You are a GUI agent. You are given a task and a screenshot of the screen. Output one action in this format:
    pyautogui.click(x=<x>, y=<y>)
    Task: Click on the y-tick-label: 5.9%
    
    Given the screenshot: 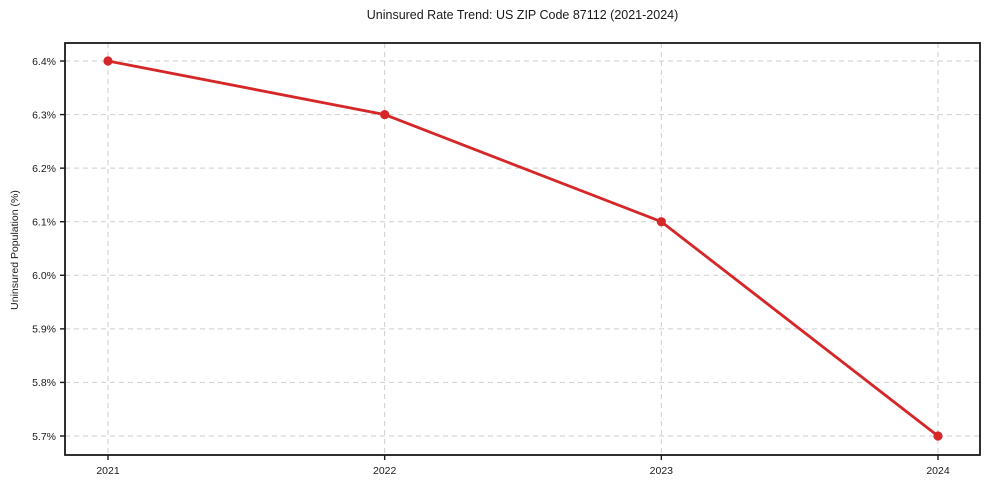 What is the action you would take?
    pyautogui.click(x=44, y=330)
    